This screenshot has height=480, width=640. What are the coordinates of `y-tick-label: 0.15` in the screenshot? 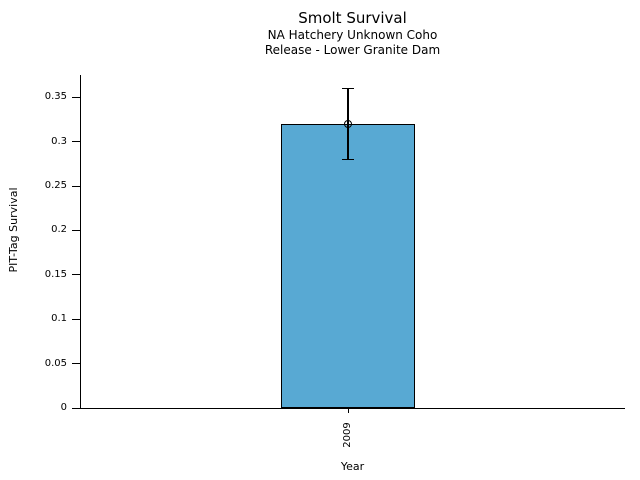 It's located at (55, 274).